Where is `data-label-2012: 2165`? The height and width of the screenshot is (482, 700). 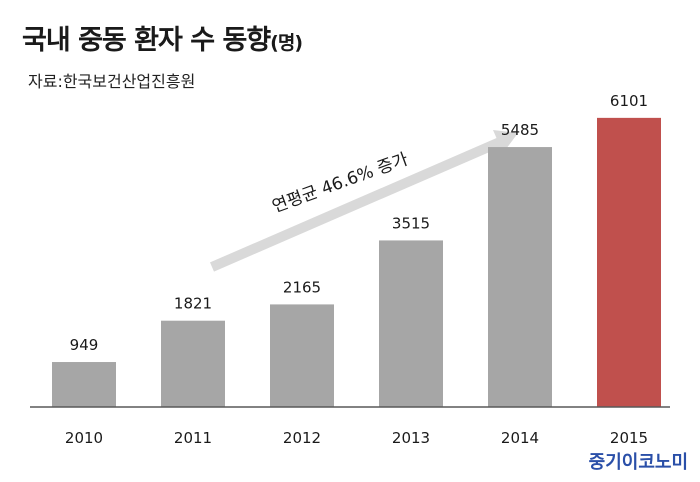 data-label-2012: 2165 is located at coordinates (302, 287).